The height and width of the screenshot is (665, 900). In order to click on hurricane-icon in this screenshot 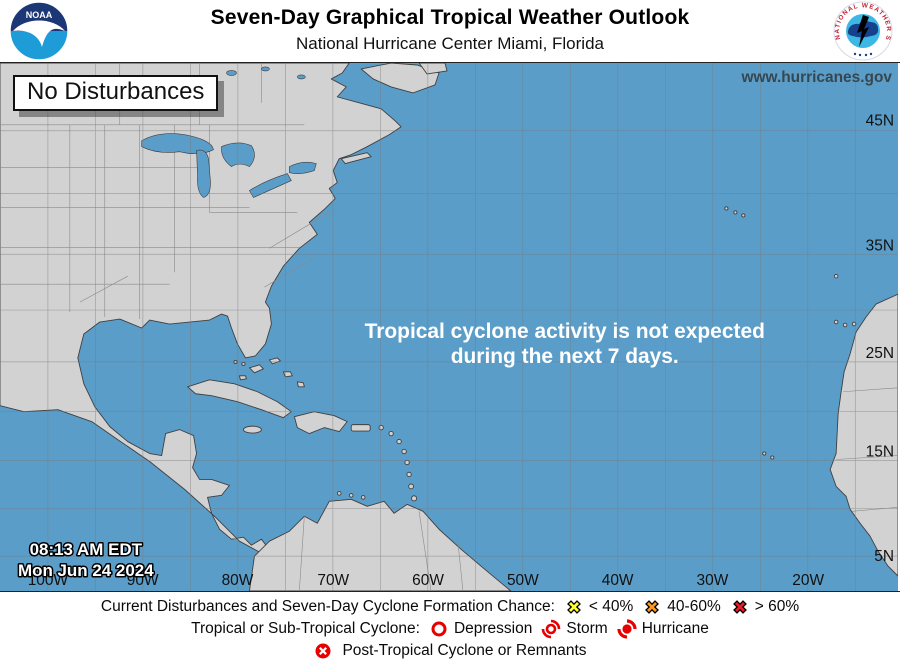, I will do `click(627, 628)`.